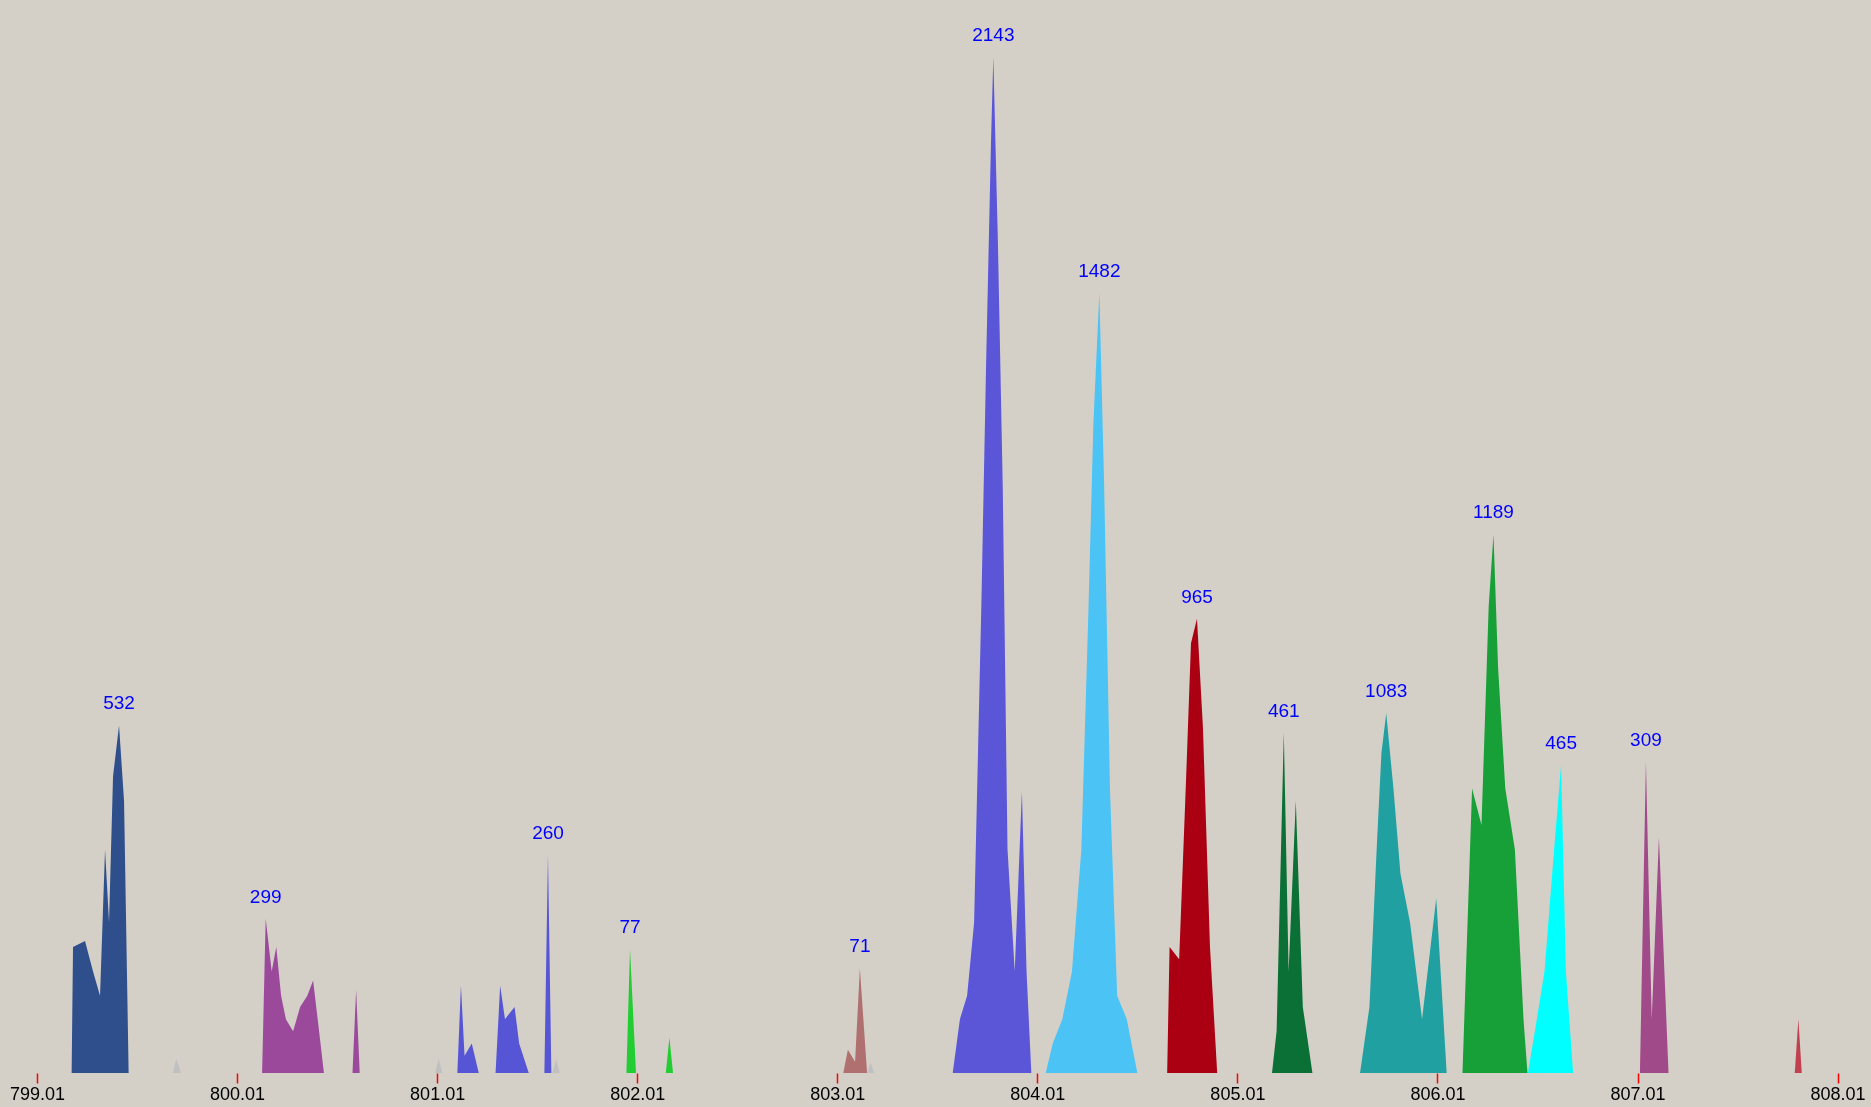 This screenshot has height=1107, width=1871. What do you see at coordinates (238, 1093) in the screenshot?
I see `x-tick-label: 800.01` at bounding box center [238, 1093].